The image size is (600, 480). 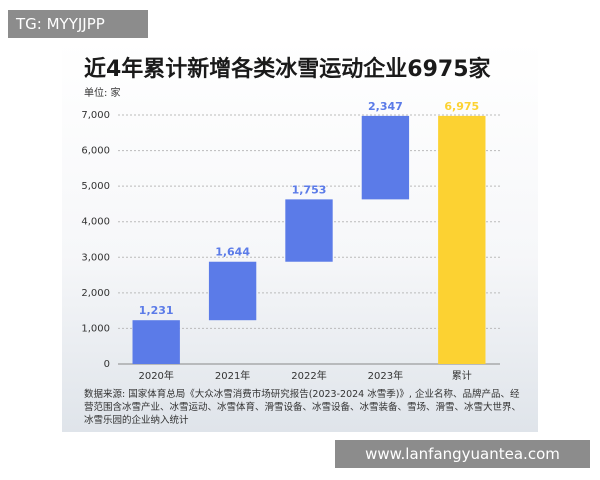 What do you see at coordinates (232, 375) in the screenshot?
I see `x-tick-label: 2021年` at bounding box center [232, 375].